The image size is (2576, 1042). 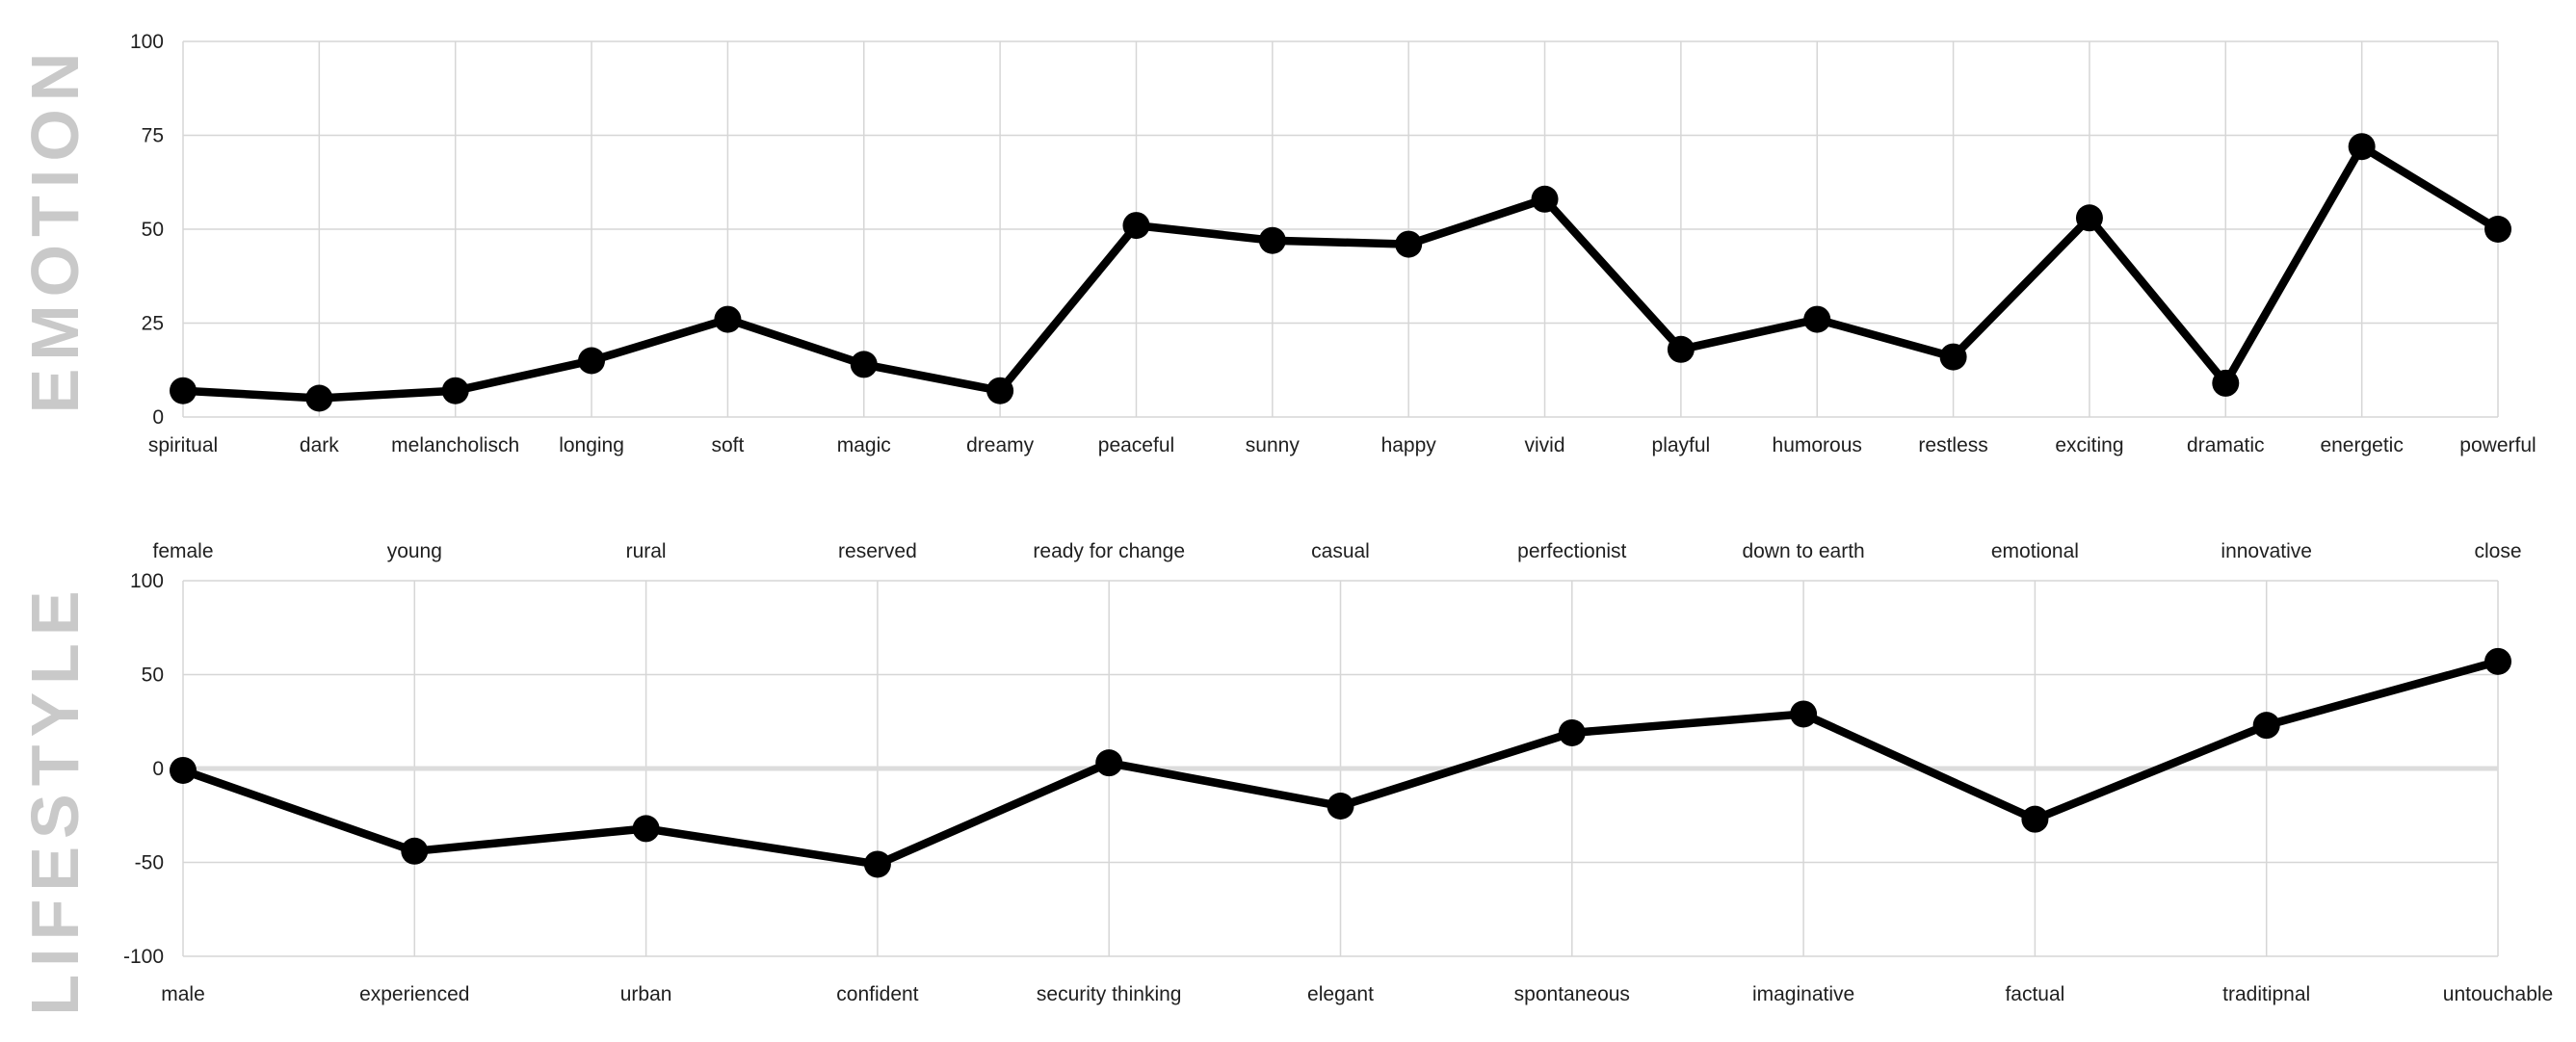 What do you see at coordinates (2035, 551) in the screenshot?
I see `x-category-label-top: emotional` at bounding box center [2035, 551].